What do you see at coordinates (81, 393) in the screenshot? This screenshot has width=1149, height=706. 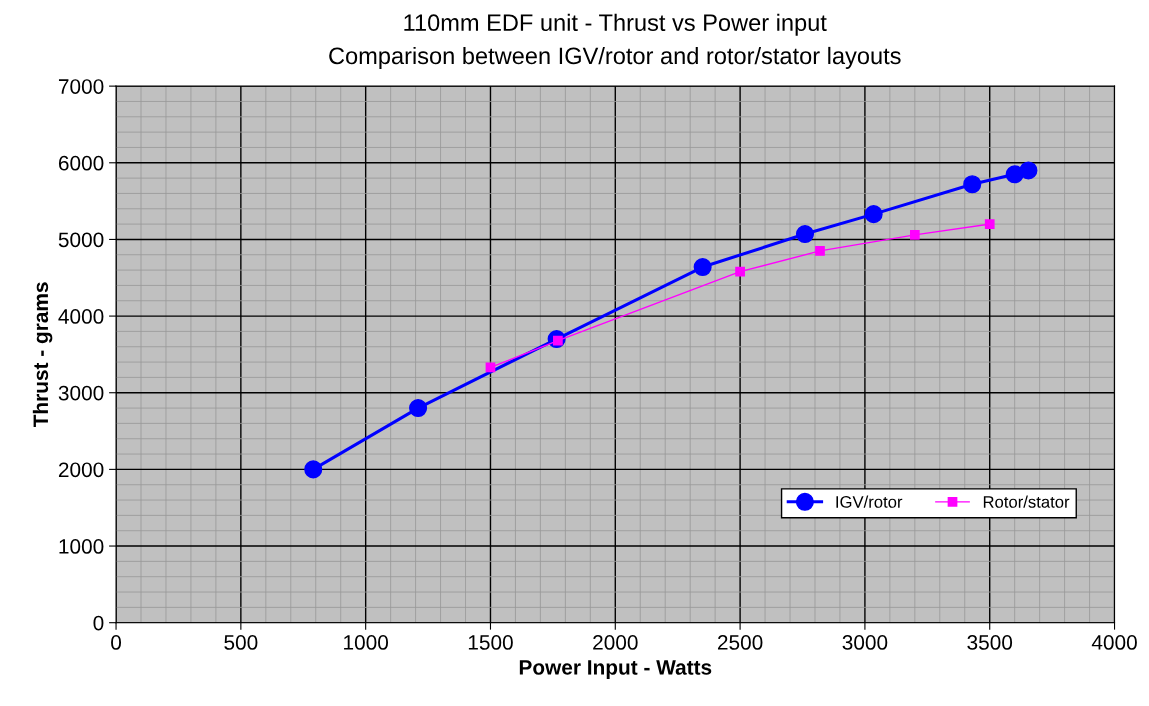 I see `y-tick-label: 3000` at bounding box center [81, 393].